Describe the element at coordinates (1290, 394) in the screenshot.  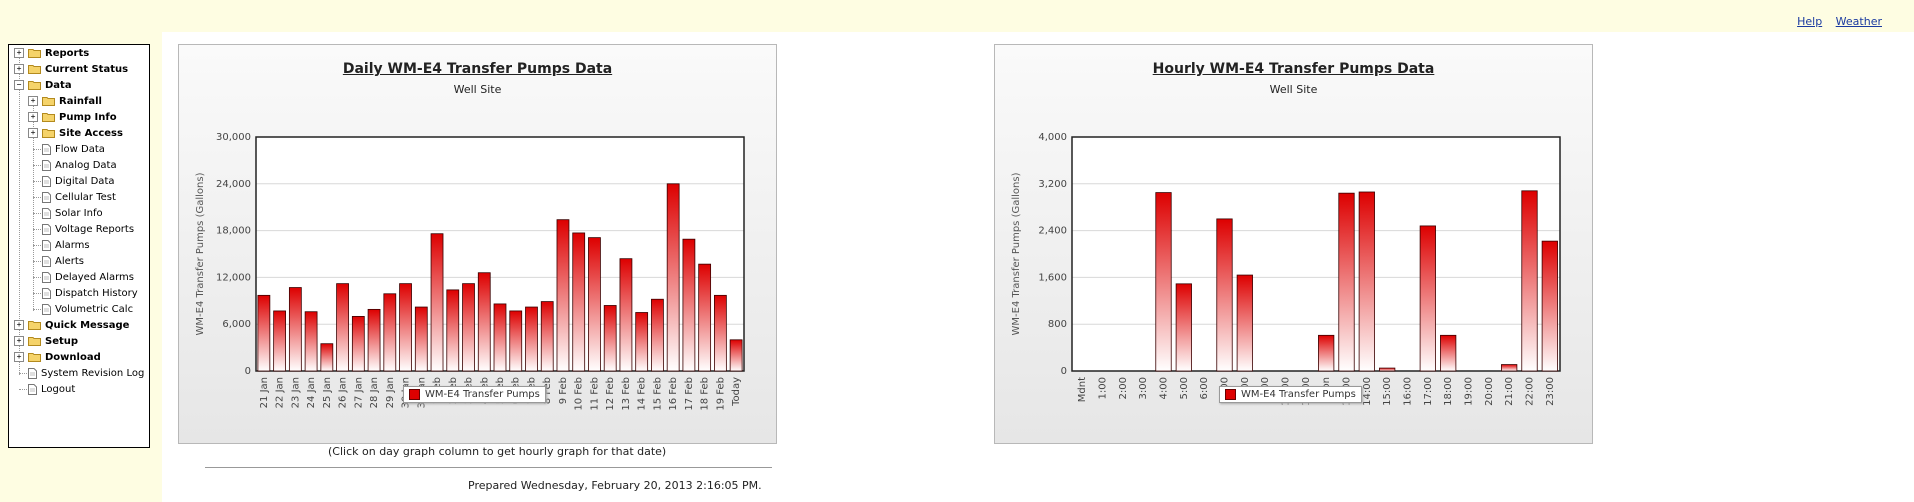
I see `hourly-chart-legend: WM-E4 Transfer Pumps` at that location.